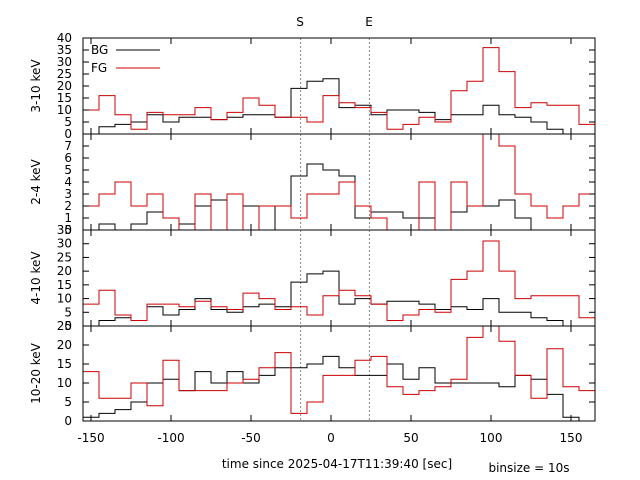 The height and width of the screenshot is (480, 640). I want to click on y-tick-label: 1, so click(68, 218).